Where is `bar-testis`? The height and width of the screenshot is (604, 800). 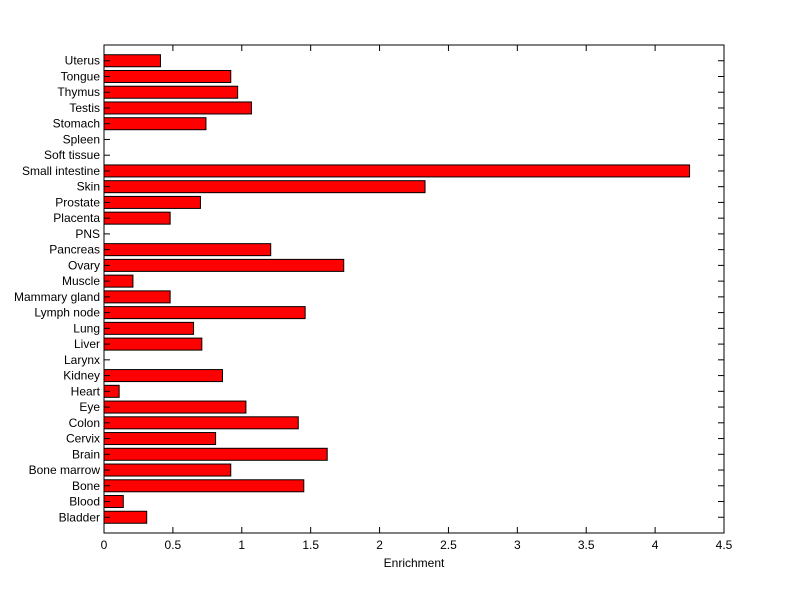
bar-testis is located at coordinates (177, 108).